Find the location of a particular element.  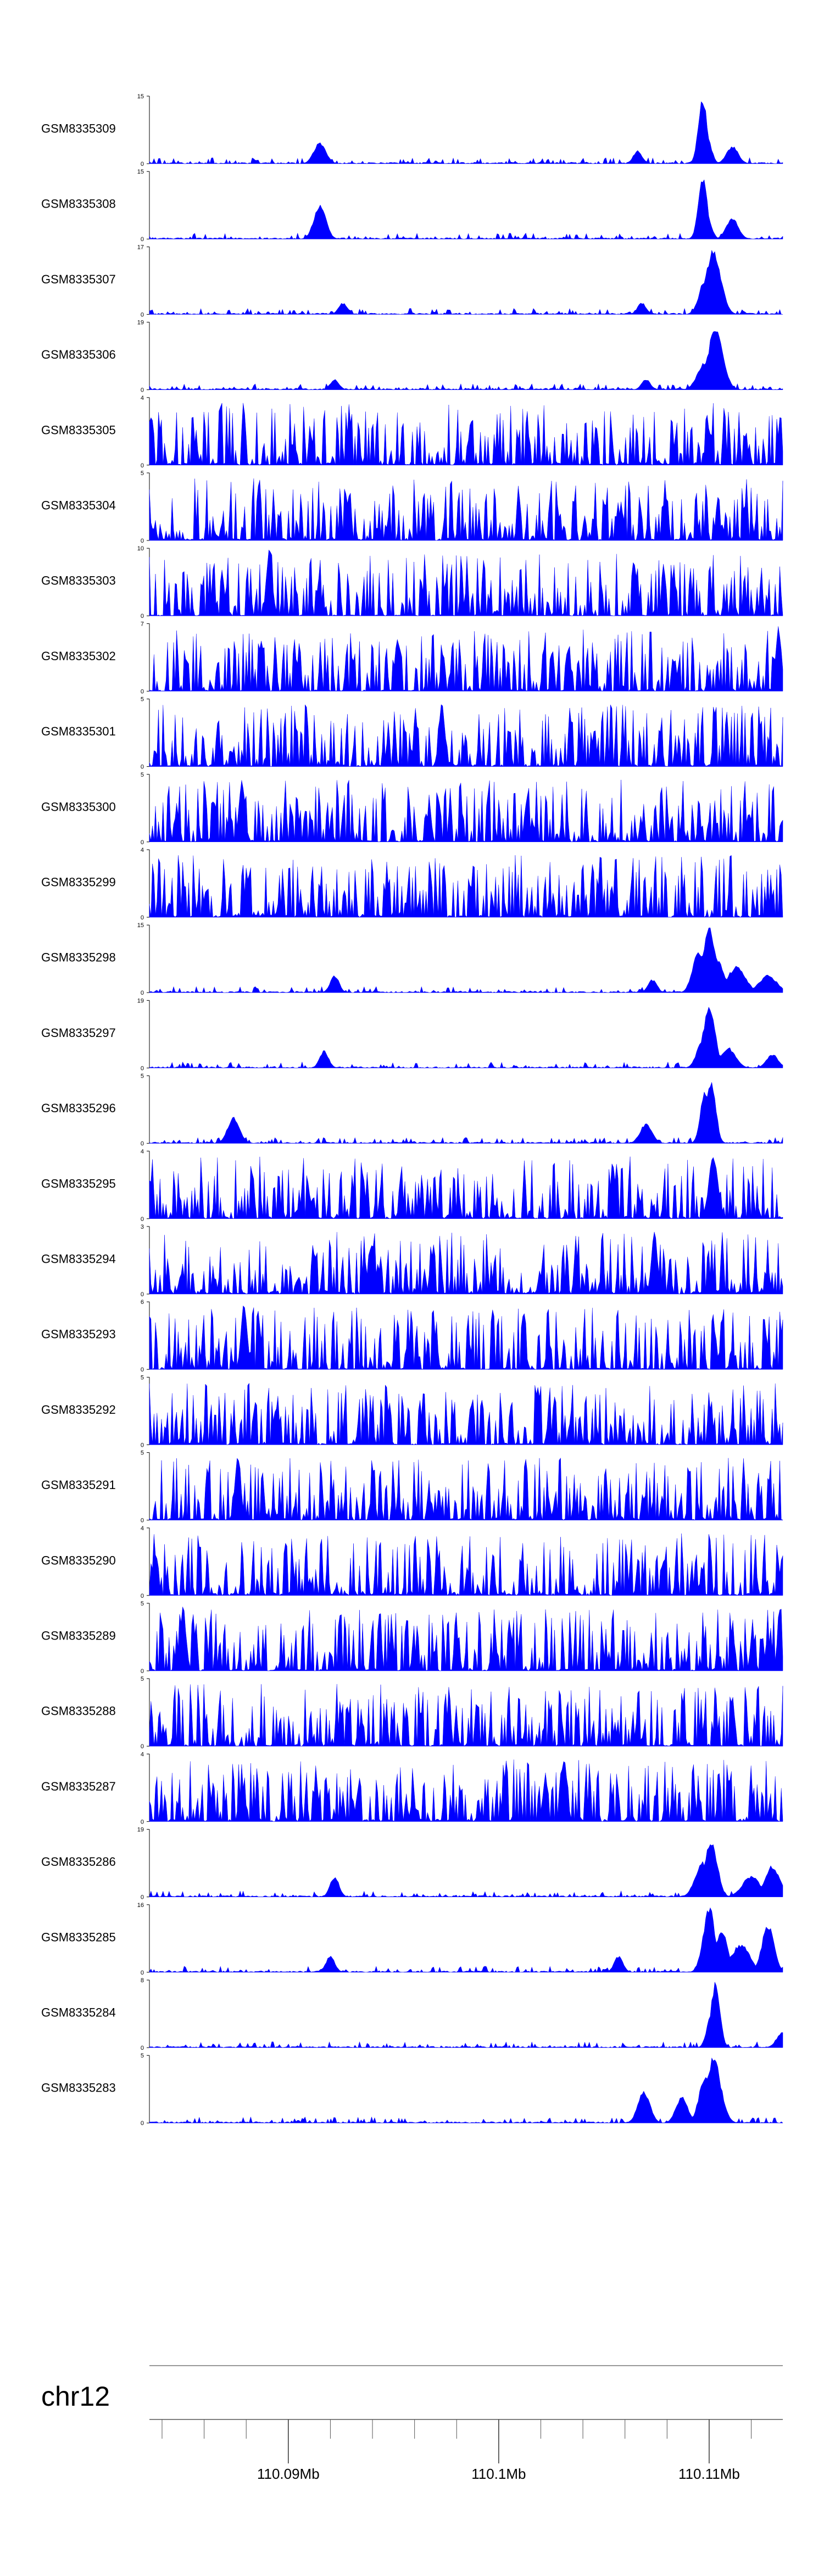

track-GSM8335306: GSM8335306 19 0 is located at coordinates (412, 357).